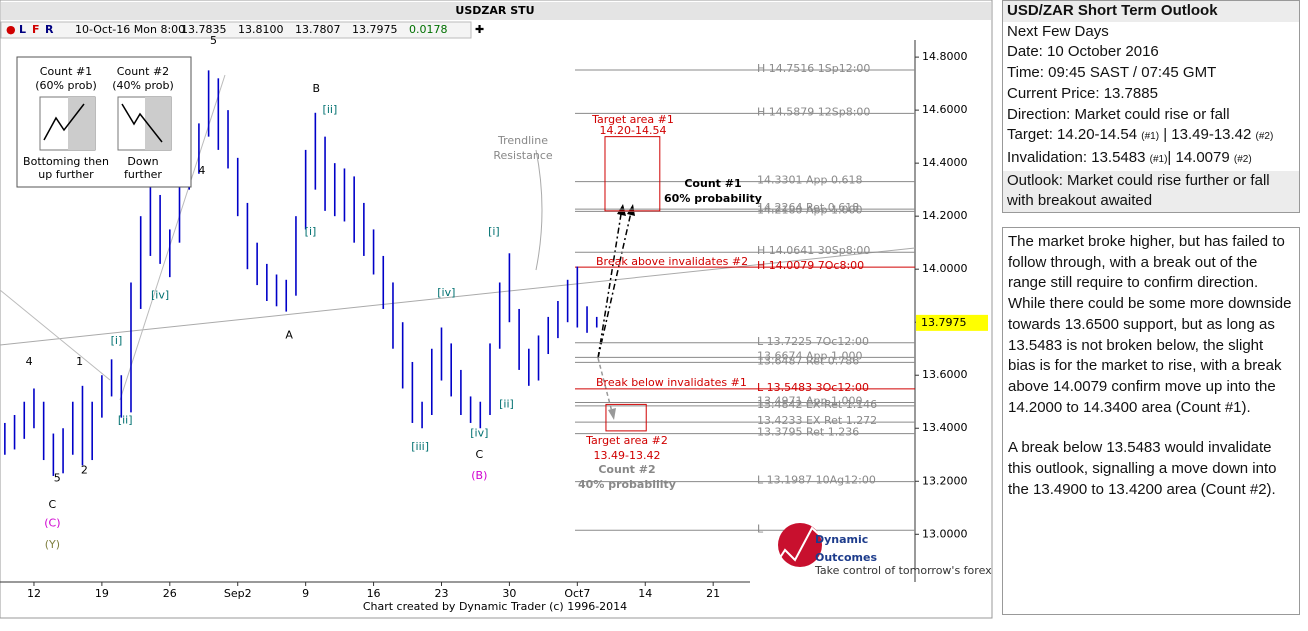  I want to click on annotation: Target area #2, so click(626, 440).